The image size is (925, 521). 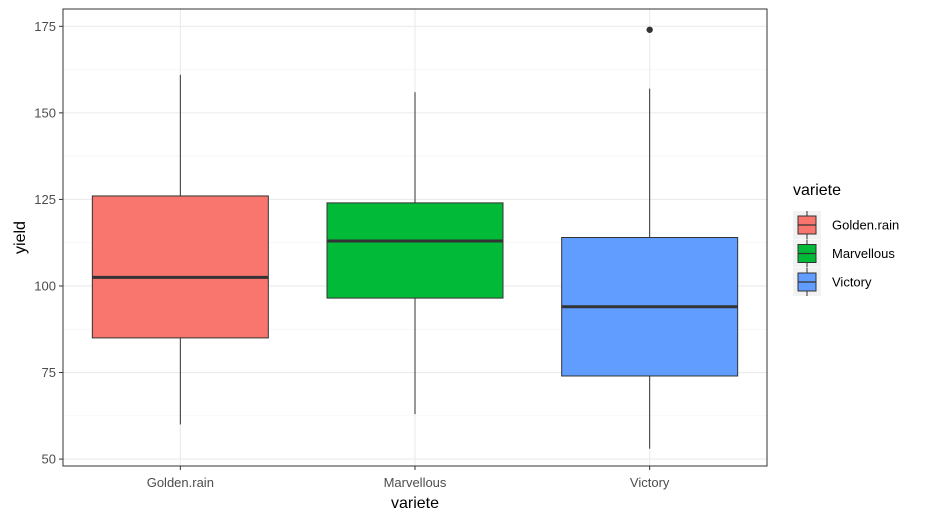 I want to click on x-axis-title: variete, so click(x=415, y=503).